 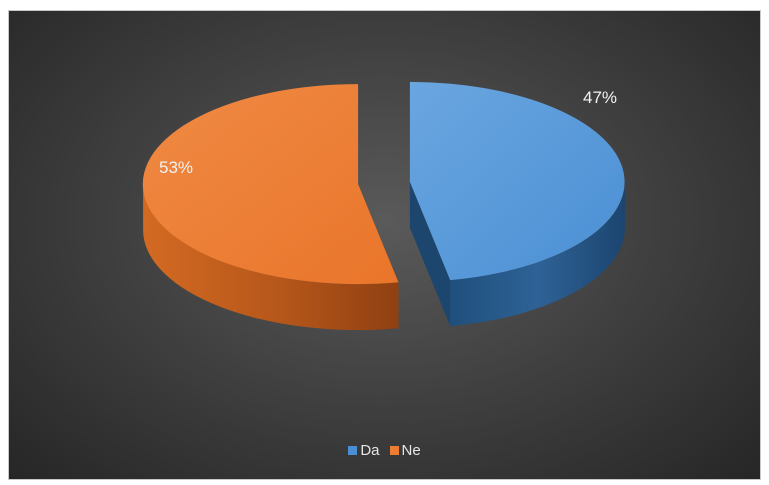 What do you see at coordinates (353, 450) in the screenshot?
I see `legend-swatch-da` at bounding box center [353, 450].